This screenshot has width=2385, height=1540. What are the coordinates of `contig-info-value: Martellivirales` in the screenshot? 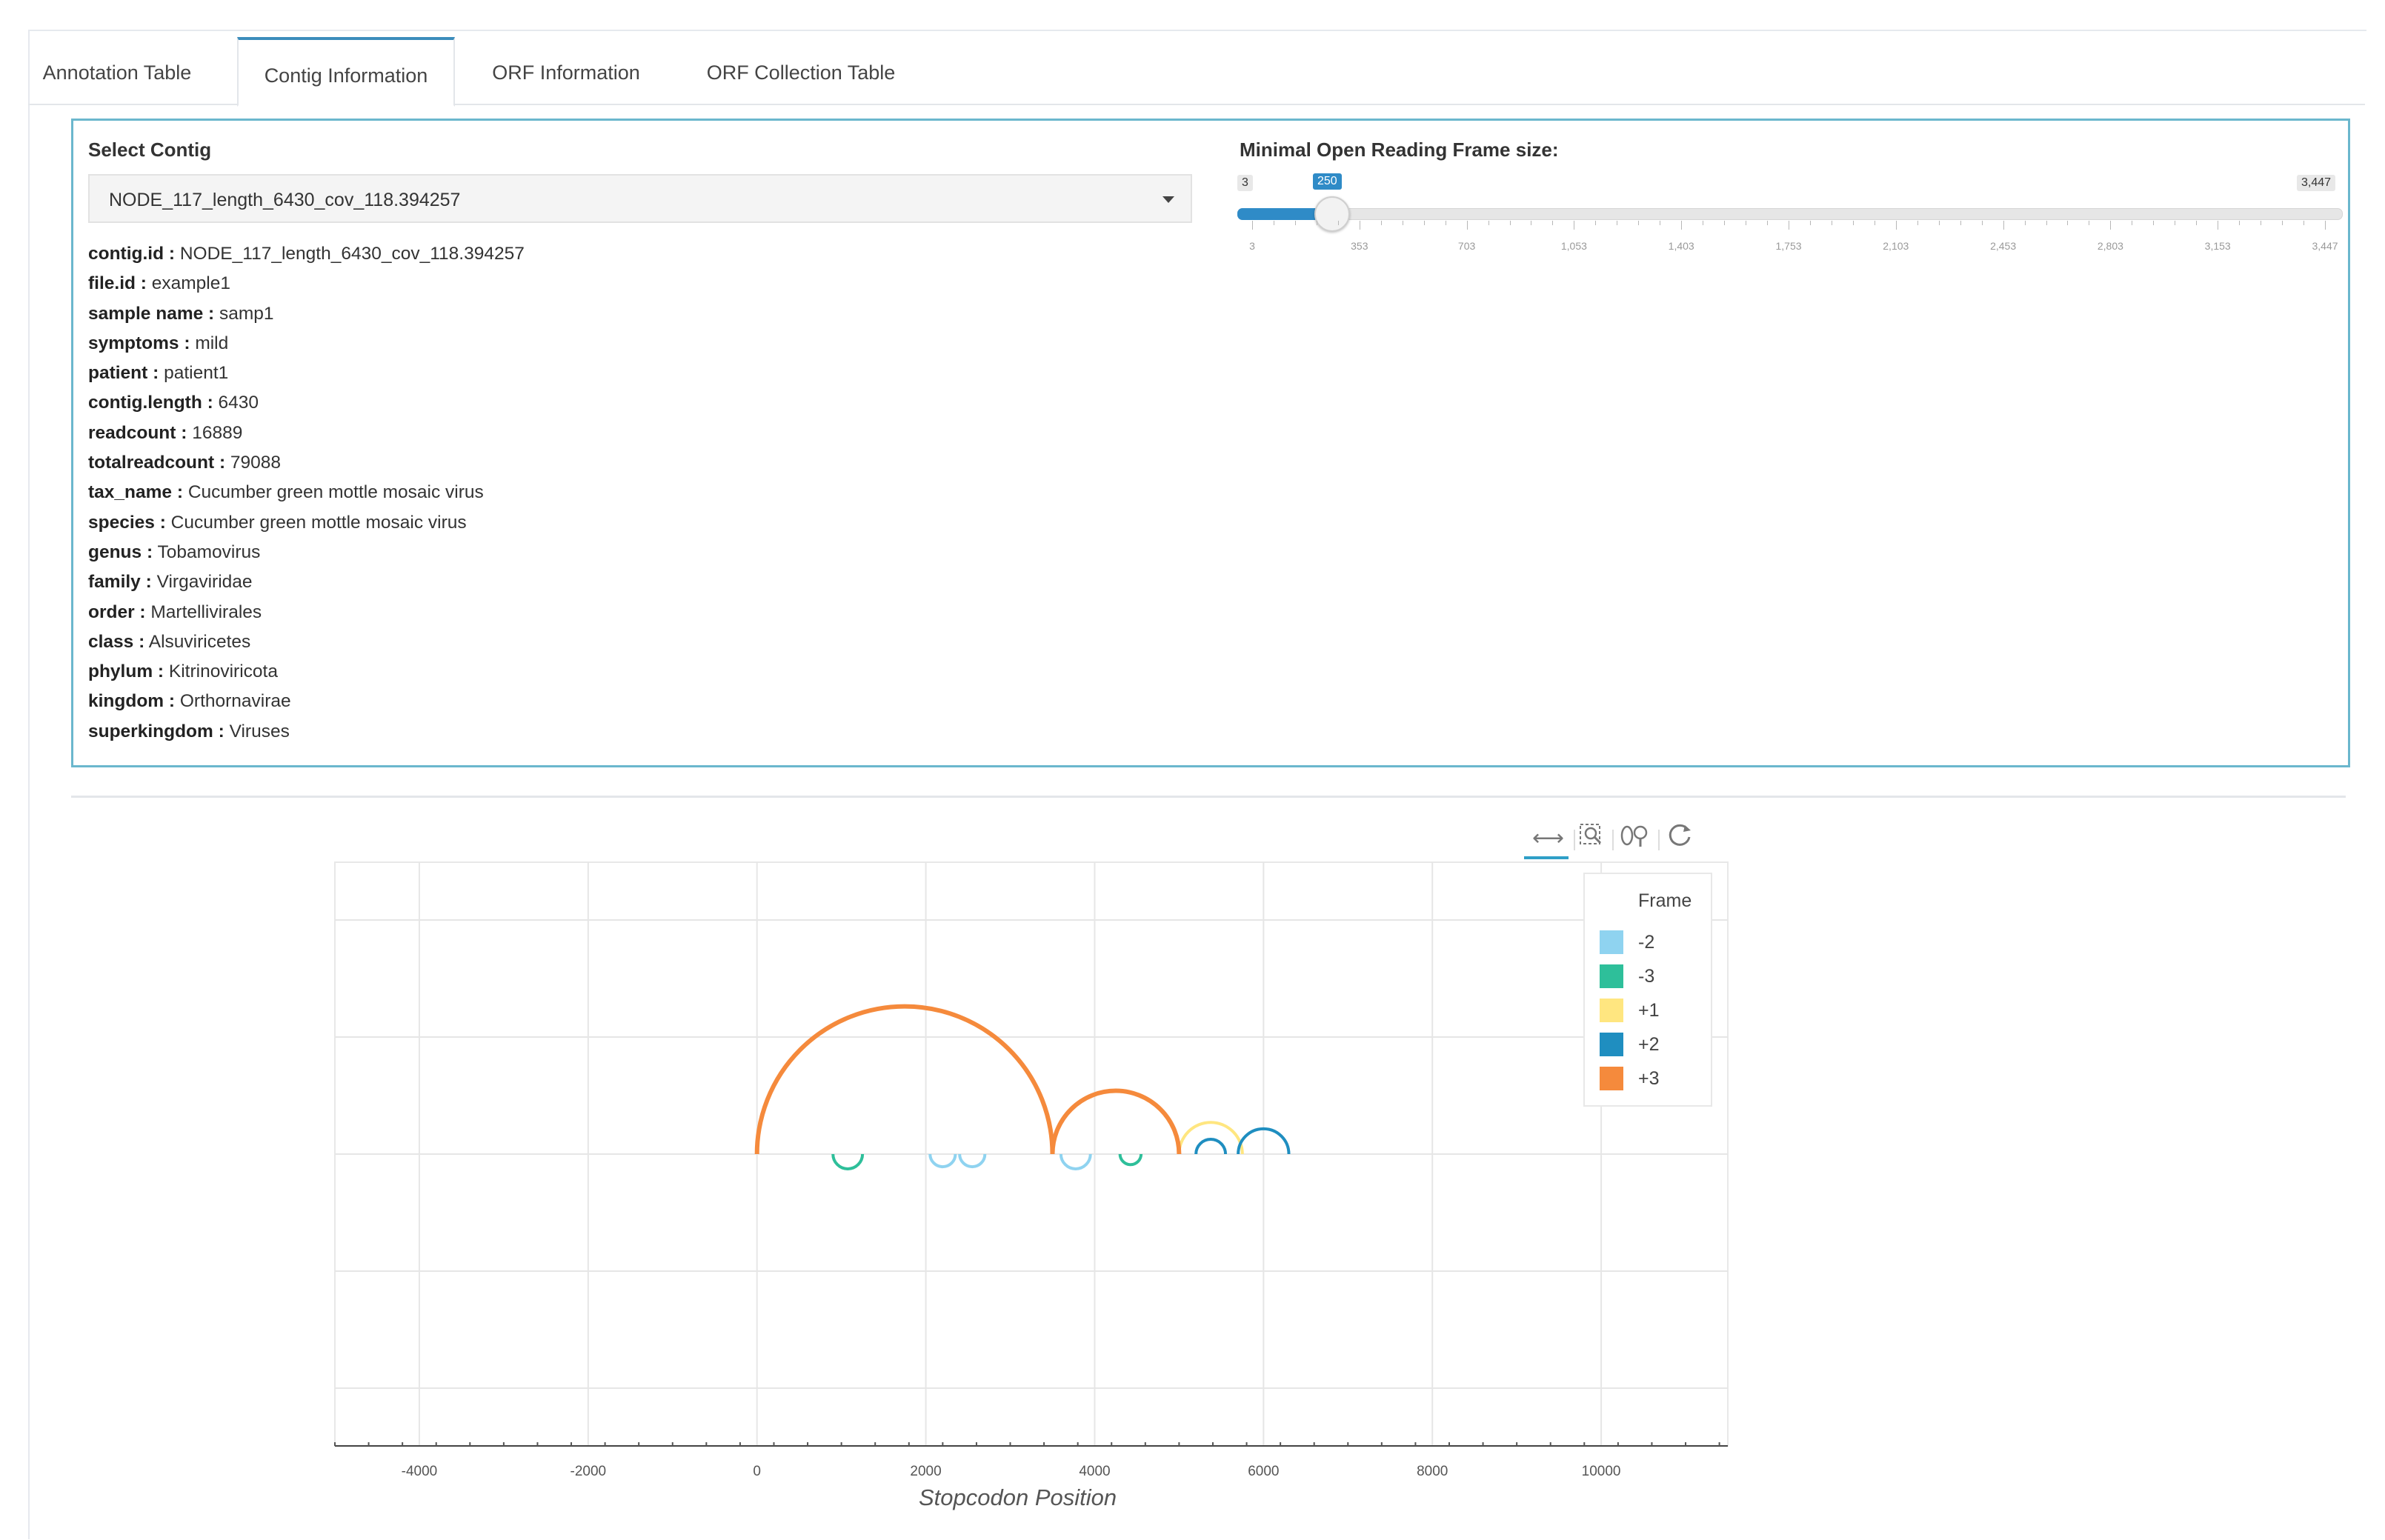 It's located at (203, 611).